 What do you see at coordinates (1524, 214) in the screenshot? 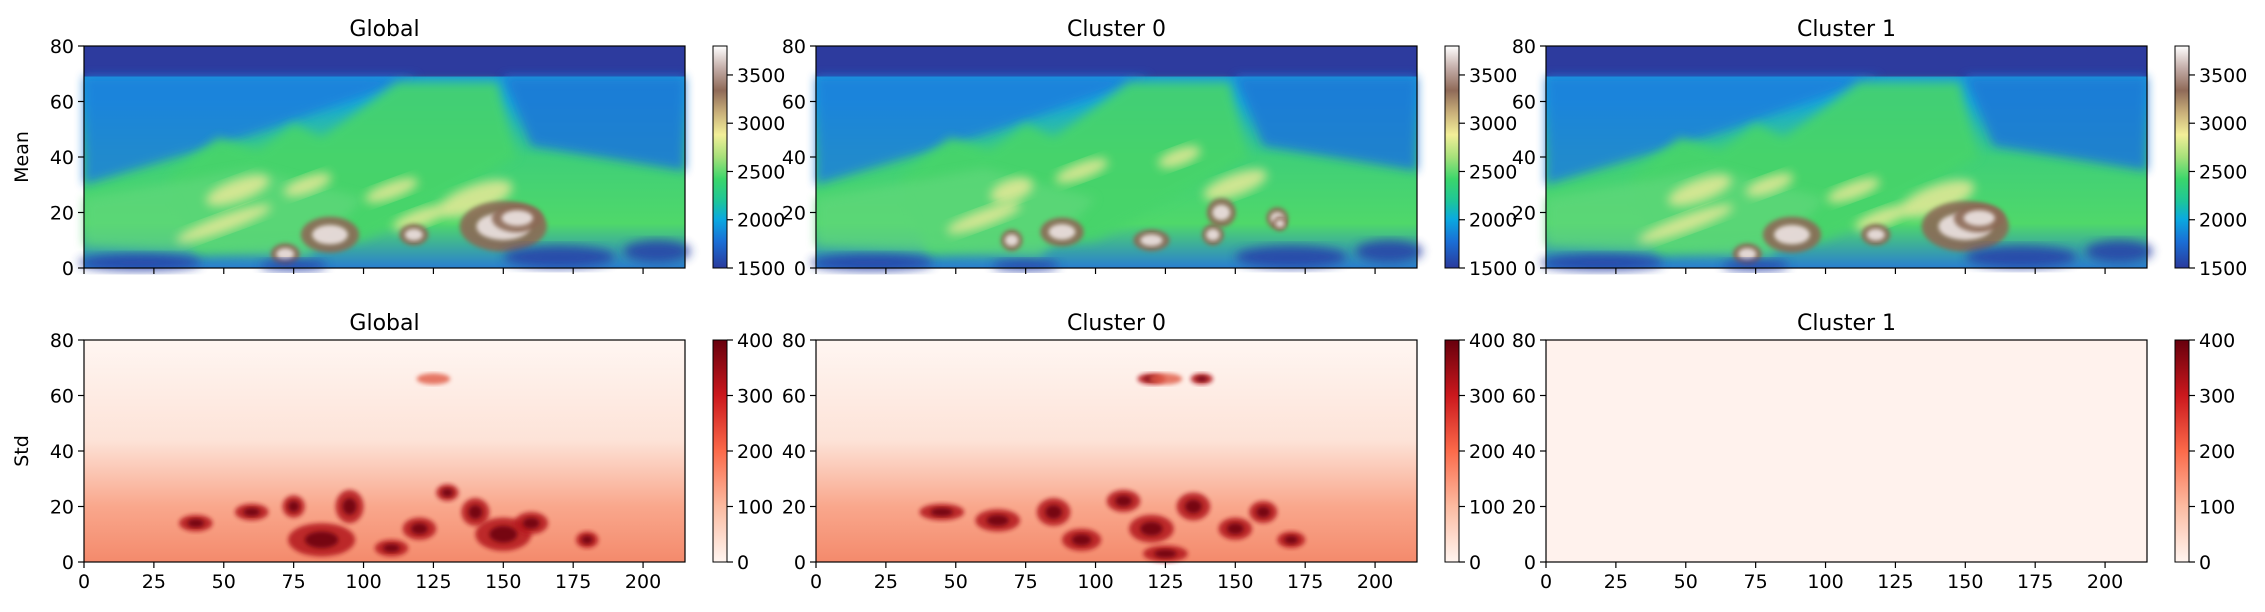
I see `y-tick-label: 20` at bounding box center [1524, 214].